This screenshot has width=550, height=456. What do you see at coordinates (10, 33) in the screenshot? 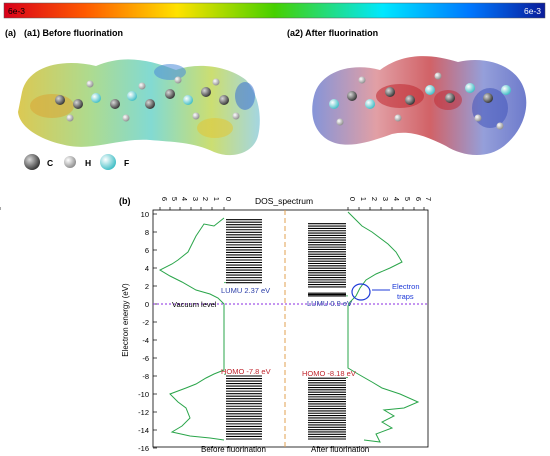
I see `panel-a-label: (a)` at bounding box center [10, 33].